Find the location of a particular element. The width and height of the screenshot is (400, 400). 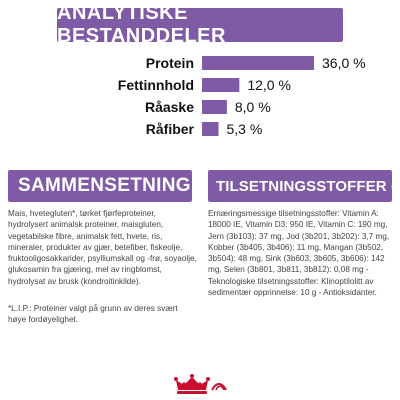

category-label-1: Fettinnhold is located at coordinates (156, 85).